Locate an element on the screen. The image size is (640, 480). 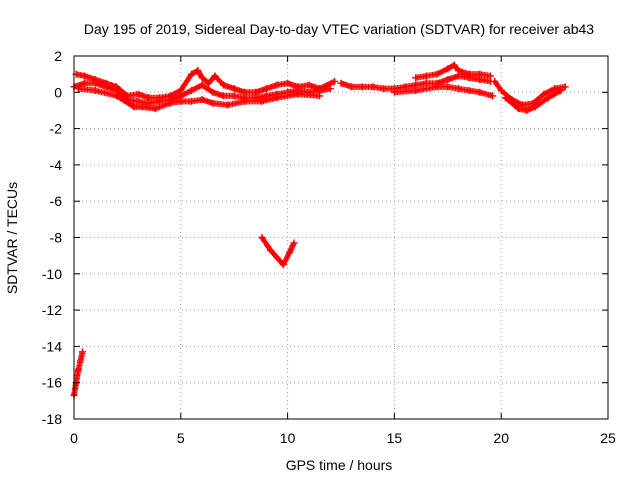
x-tick-label: 25 is located at coordinates (608, 438).